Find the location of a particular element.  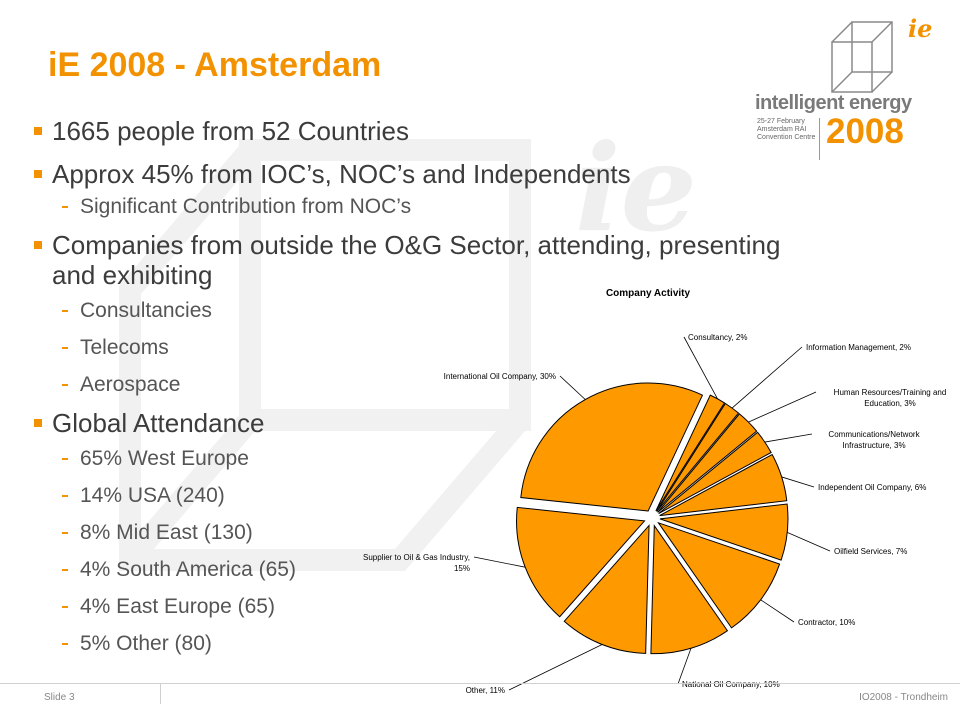

pie-slice-label: Other, 11% is located at coordinates (485, 690).